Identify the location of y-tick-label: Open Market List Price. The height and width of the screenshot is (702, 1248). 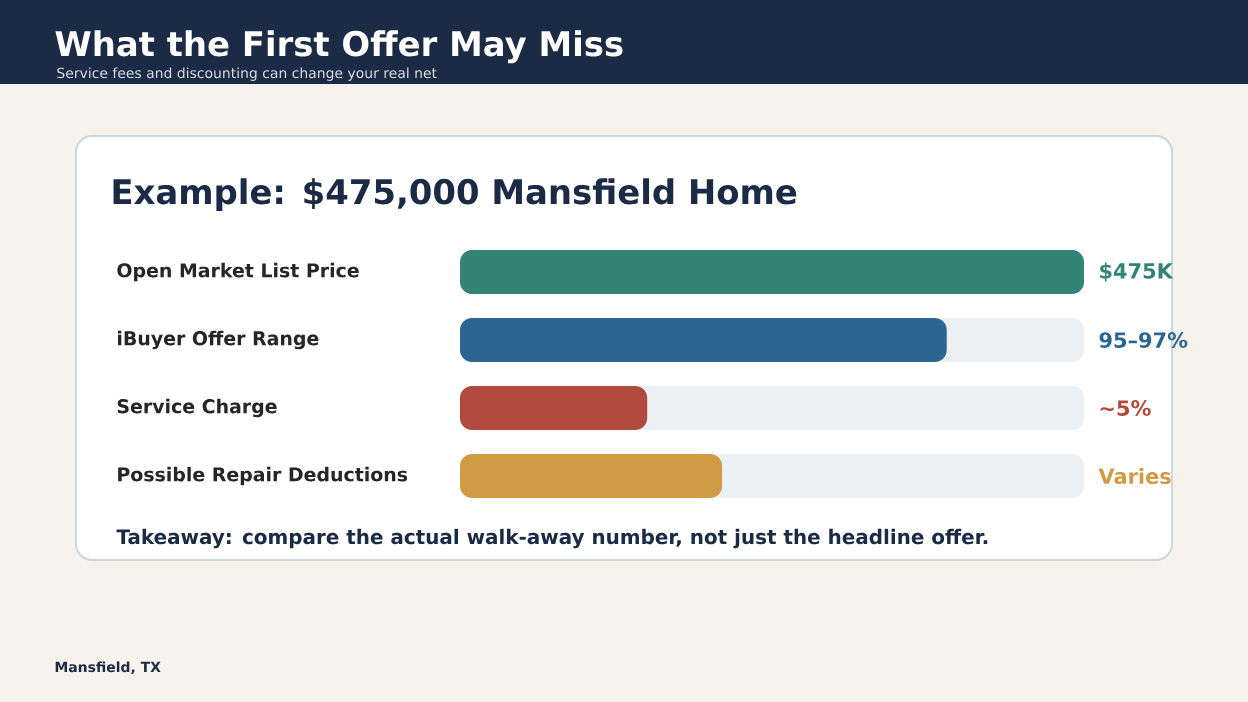
(238, 272).